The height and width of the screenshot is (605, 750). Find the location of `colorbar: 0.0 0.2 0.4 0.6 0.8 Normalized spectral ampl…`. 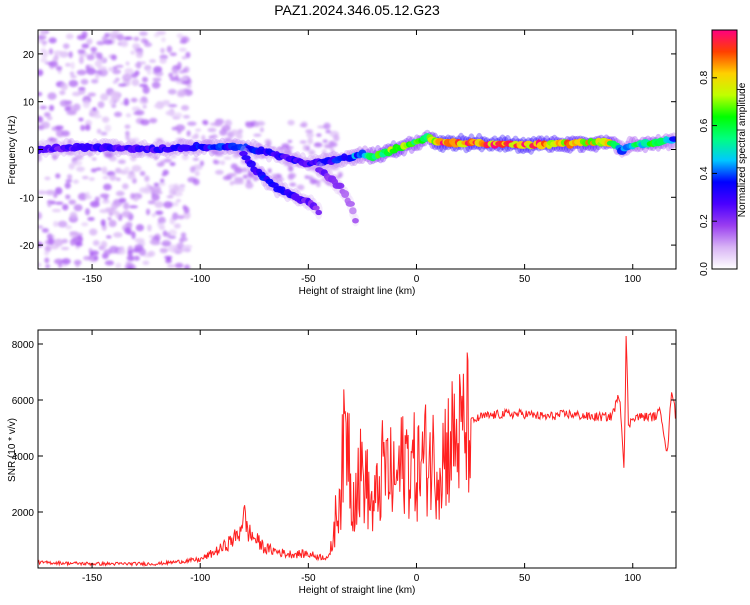

colorbar: 0.0 0.2 0.4 0.6 0.8 Normalized spectral ampl… is located at coordinates (723, 152).